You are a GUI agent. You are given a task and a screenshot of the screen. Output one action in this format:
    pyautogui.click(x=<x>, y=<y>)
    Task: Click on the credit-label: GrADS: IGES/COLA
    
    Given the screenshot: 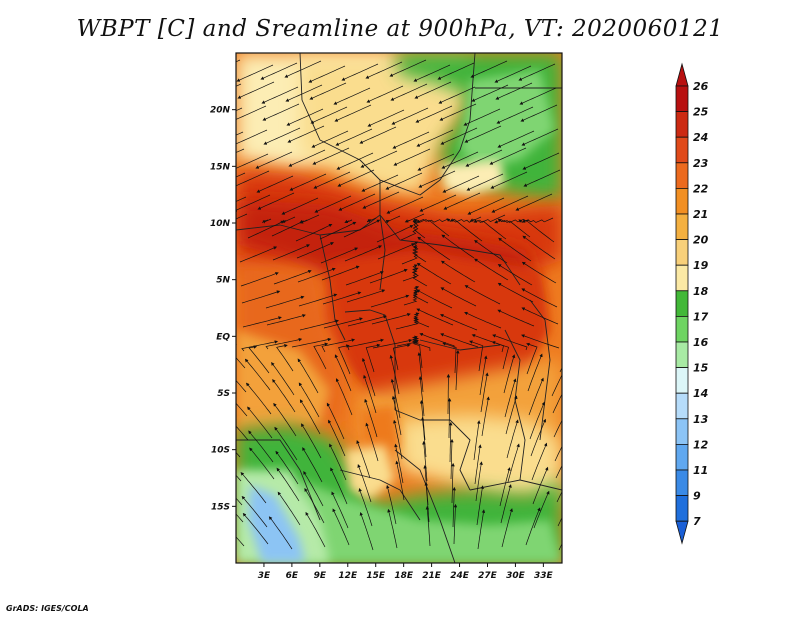 What is the action you would take?
    pyautogui.click(x=47, y=608)
    